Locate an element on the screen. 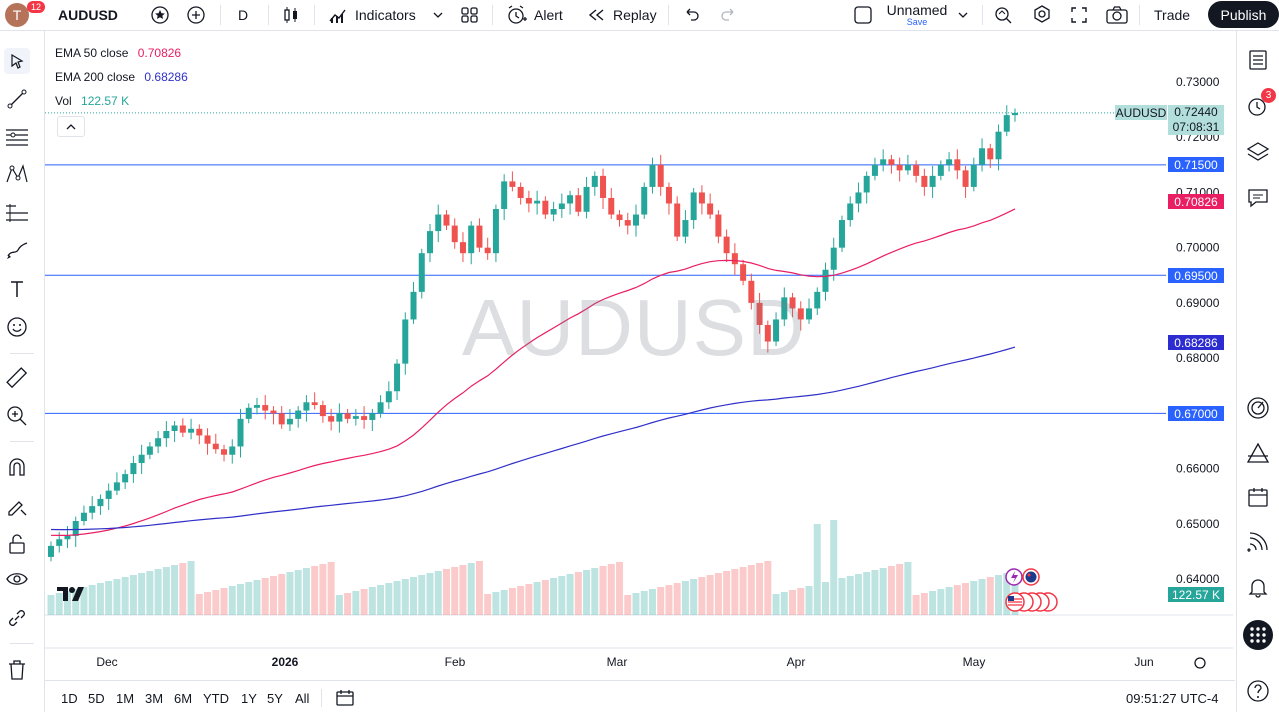 The height and width of the screenshot is (713, 1279). apps-grid-icon is located at coordinates (1258, 635).